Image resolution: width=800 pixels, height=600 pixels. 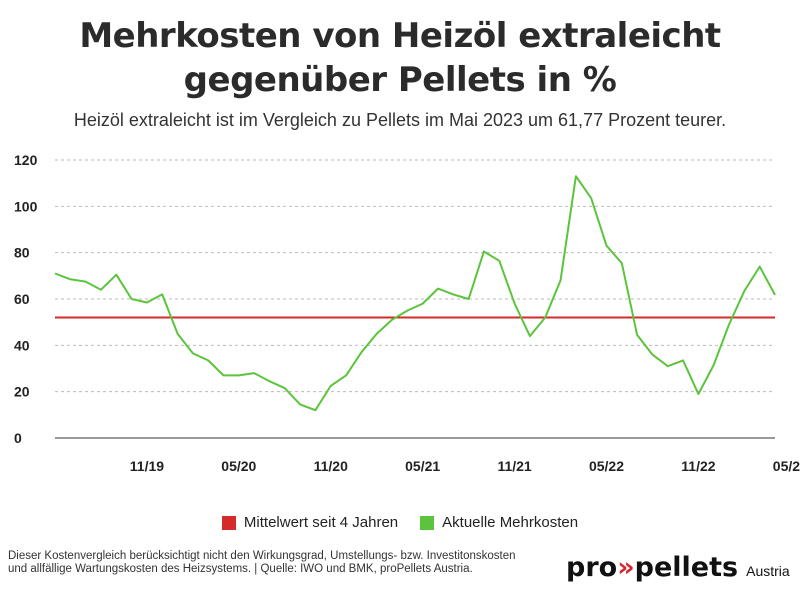 What do you see at coordinates (427, 522) in the screenshot?
I see `legend-swatch-current` at bounding box center [427, 522].